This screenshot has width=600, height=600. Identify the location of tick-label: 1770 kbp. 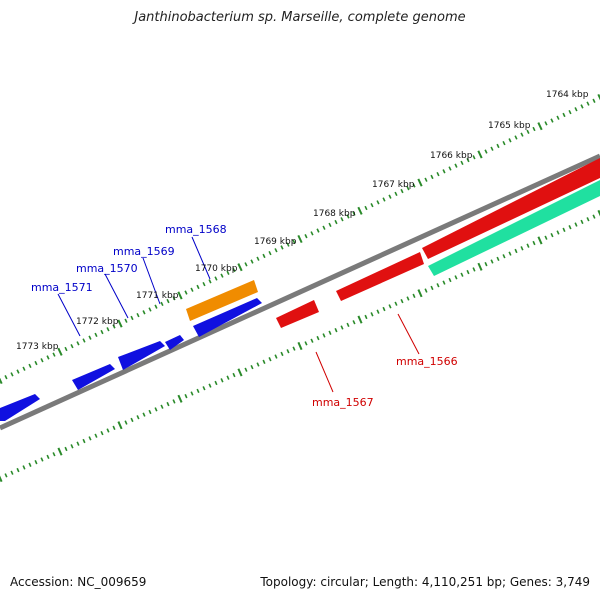
(216, 269).